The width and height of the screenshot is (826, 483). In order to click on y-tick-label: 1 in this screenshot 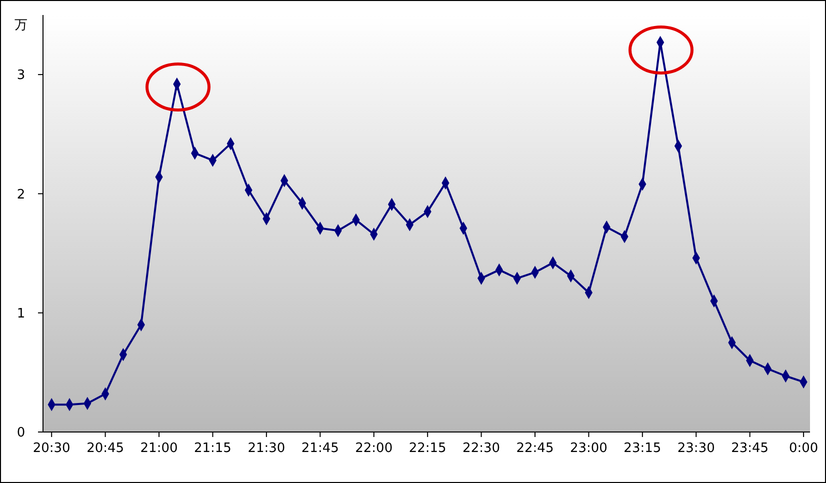, I will do `click(21, 314)`.